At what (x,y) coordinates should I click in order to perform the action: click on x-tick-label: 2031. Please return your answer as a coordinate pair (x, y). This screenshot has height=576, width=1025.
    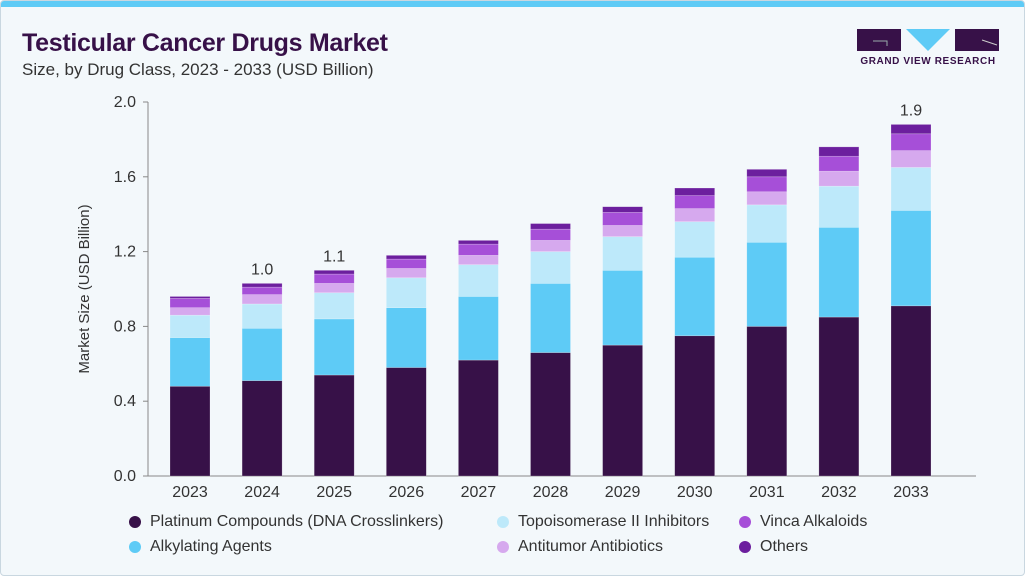
    Looking at the image, I should click on (767, 492).